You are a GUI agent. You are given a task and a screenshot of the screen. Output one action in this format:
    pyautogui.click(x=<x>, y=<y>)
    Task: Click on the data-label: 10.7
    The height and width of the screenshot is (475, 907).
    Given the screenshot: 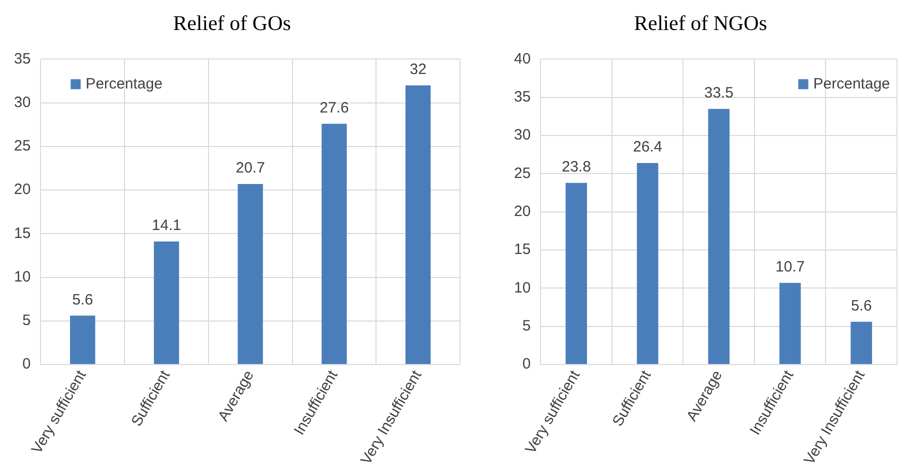 What is the action you would take?
    pyautogui.click(x=790, y=267)
    